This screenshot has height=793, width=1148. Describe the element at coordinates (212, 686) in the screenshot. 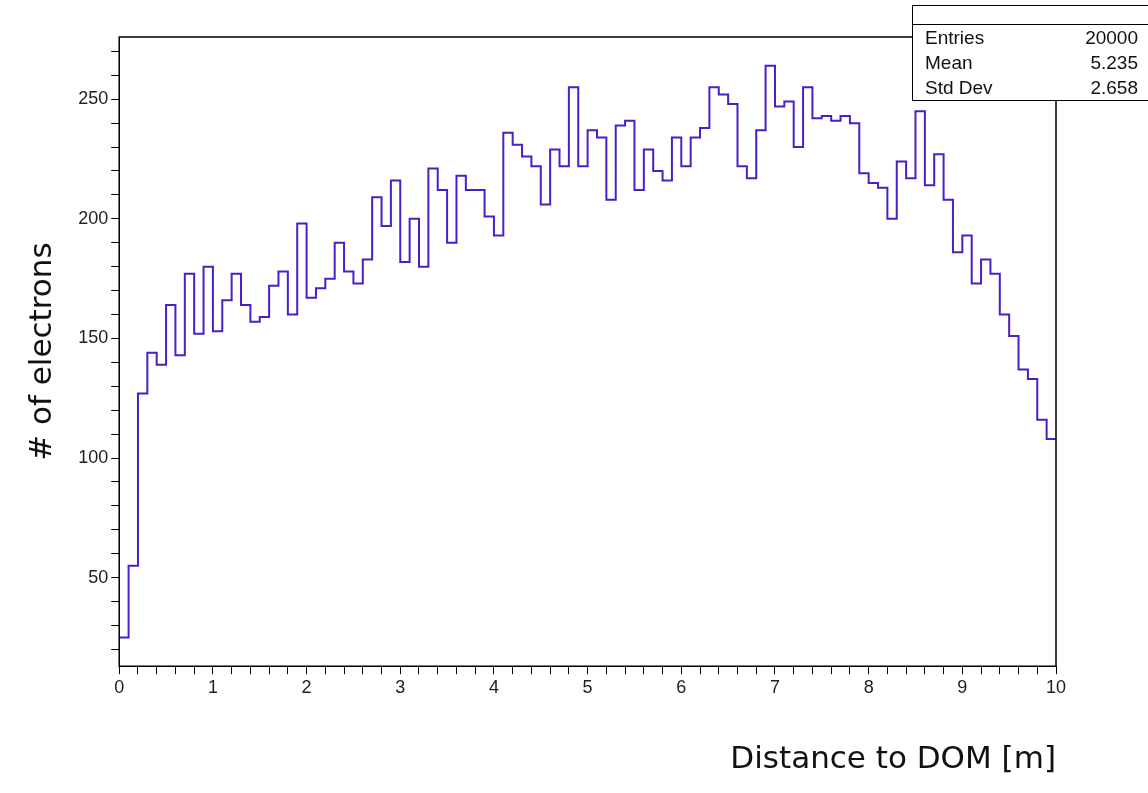

I see `x-tick-label: 1` at that location.